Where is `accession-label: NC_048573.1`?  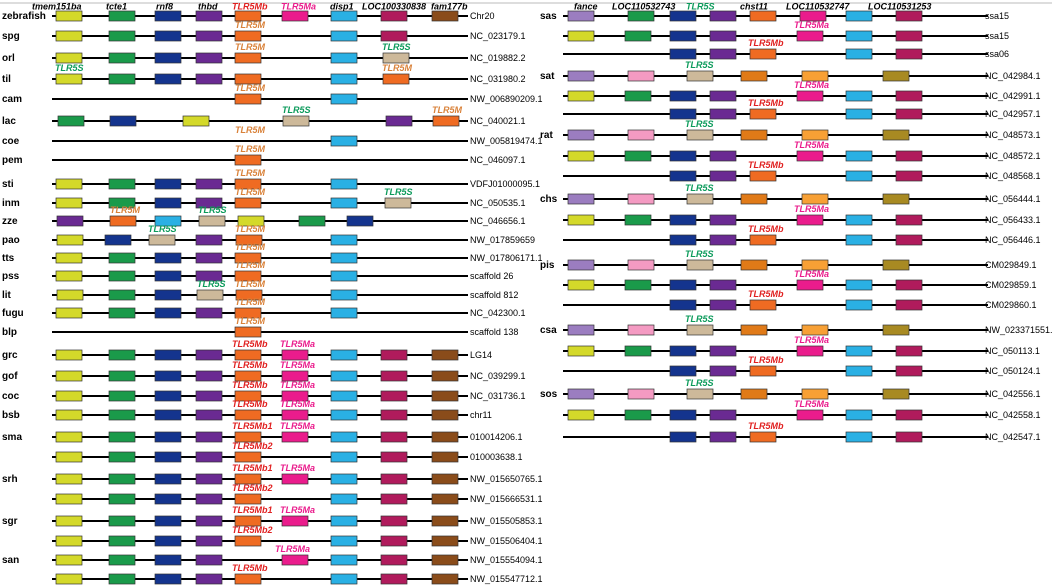
accession-label: NC_048573.1 is located at coordinates (1013, 135).